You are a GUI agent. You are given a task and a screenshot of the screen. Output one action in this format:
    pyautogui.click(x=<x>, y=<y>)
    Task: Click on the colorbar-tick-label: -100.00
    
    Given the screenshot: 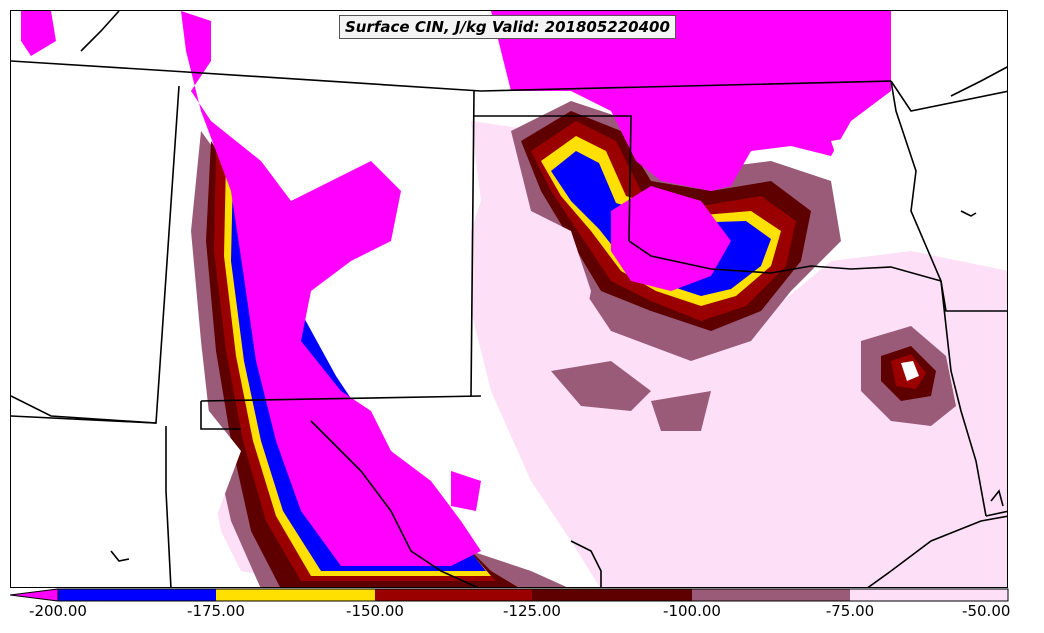 What is the action you would take?
    pyautogui.click(x=692, y=611)
    